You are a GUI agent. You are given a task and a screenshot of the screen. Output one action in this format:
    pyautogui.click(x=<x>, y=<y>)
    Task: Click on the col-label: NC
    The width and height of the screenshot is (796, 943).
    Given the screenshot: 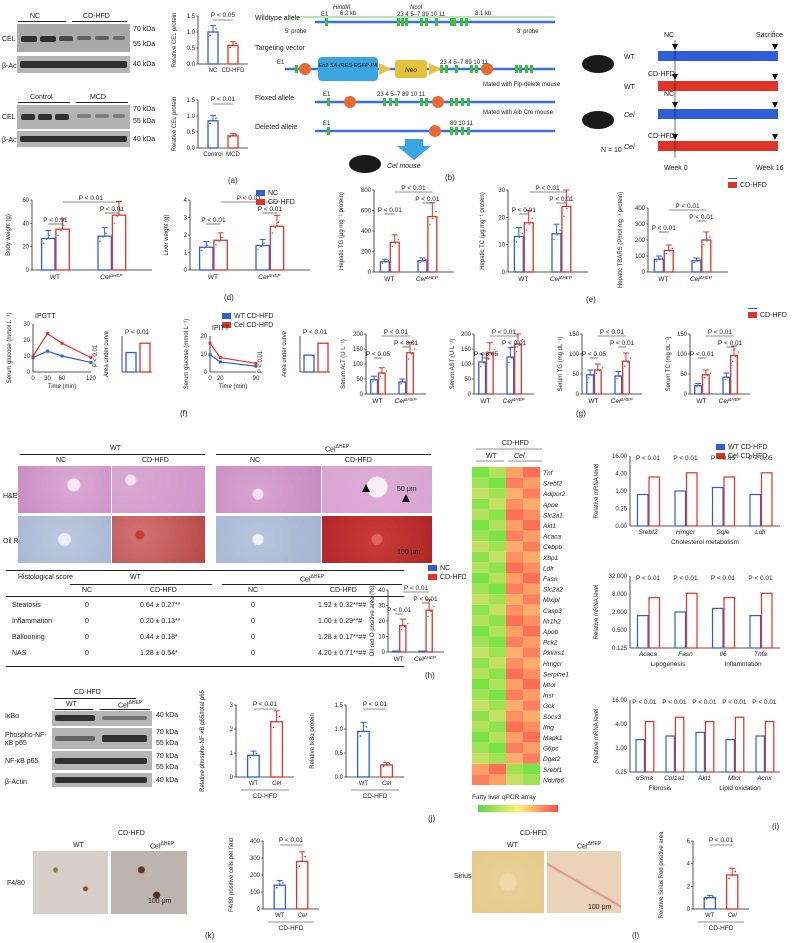 What is the action you would take?
    pyautogui.click(x=61, y=460)
    